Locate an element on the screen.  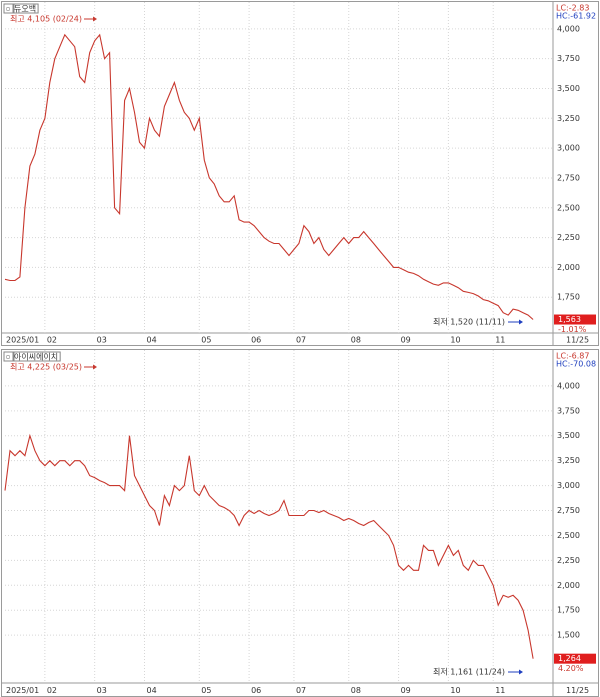
y-tick-label: 1,500 is located at coordinates (568, 635).